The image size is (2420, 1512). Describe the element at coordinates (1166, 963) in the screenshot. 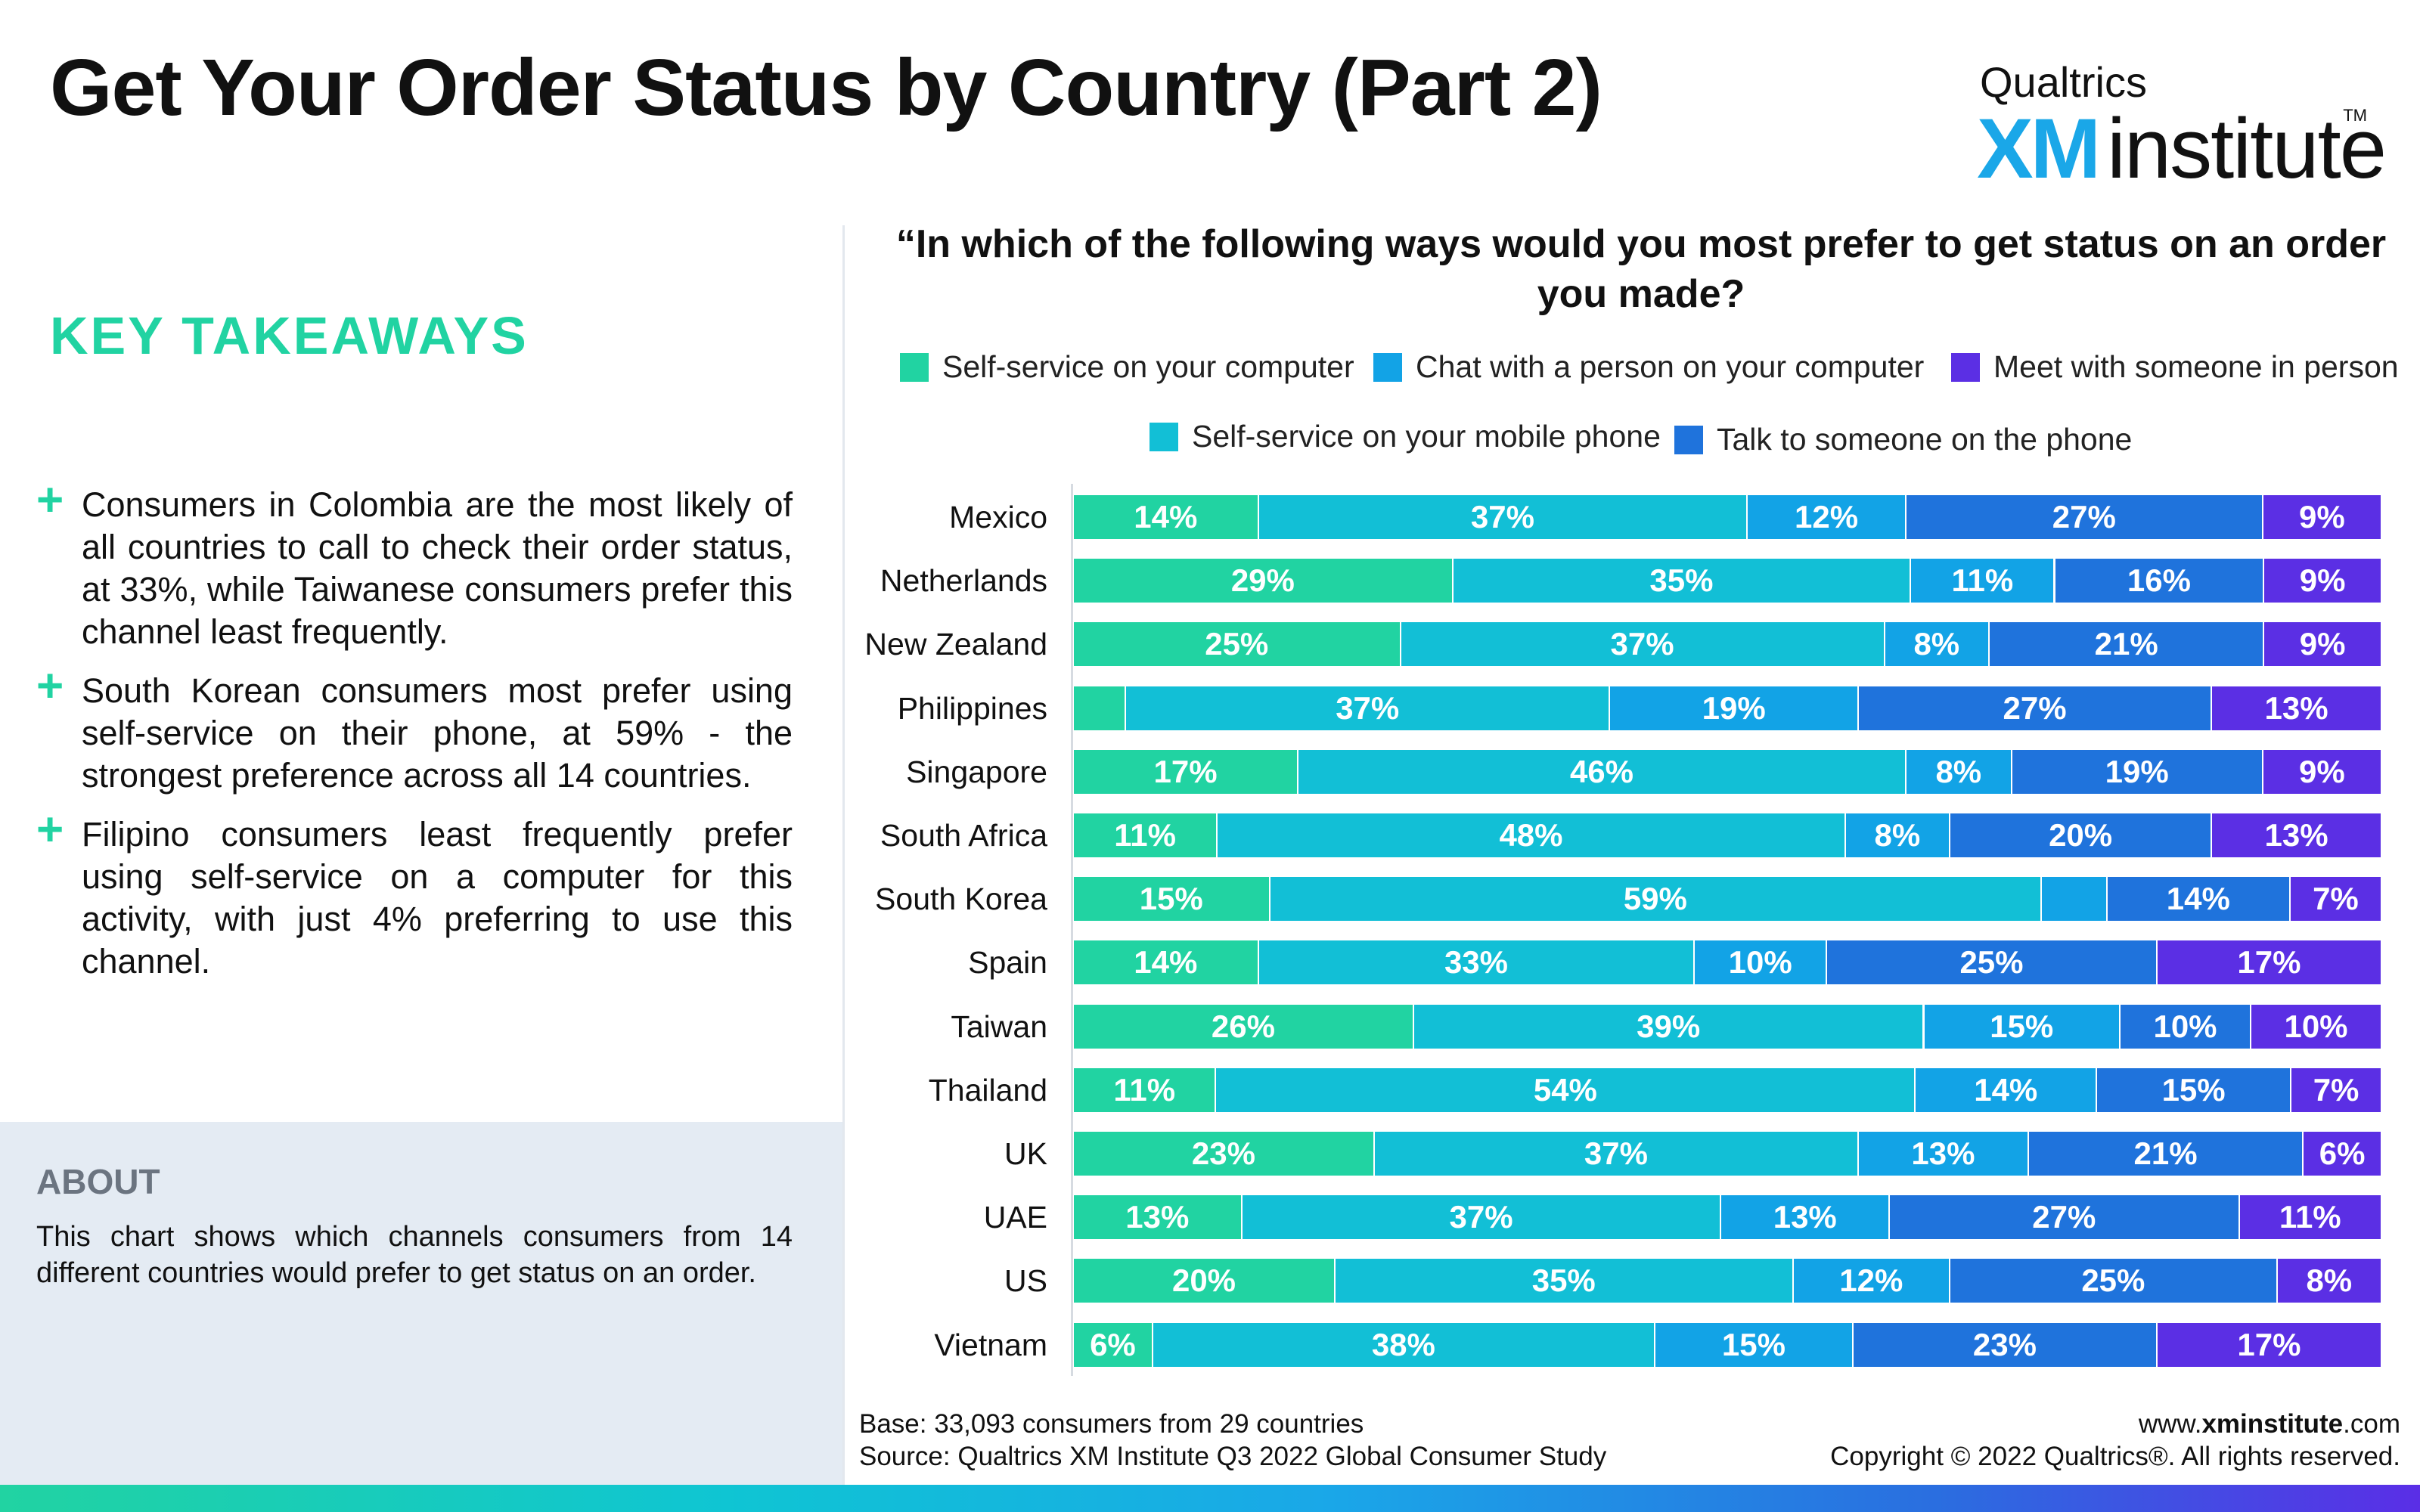

I see `bar-spain-self-service-on-your-computer: 14%` at that location.